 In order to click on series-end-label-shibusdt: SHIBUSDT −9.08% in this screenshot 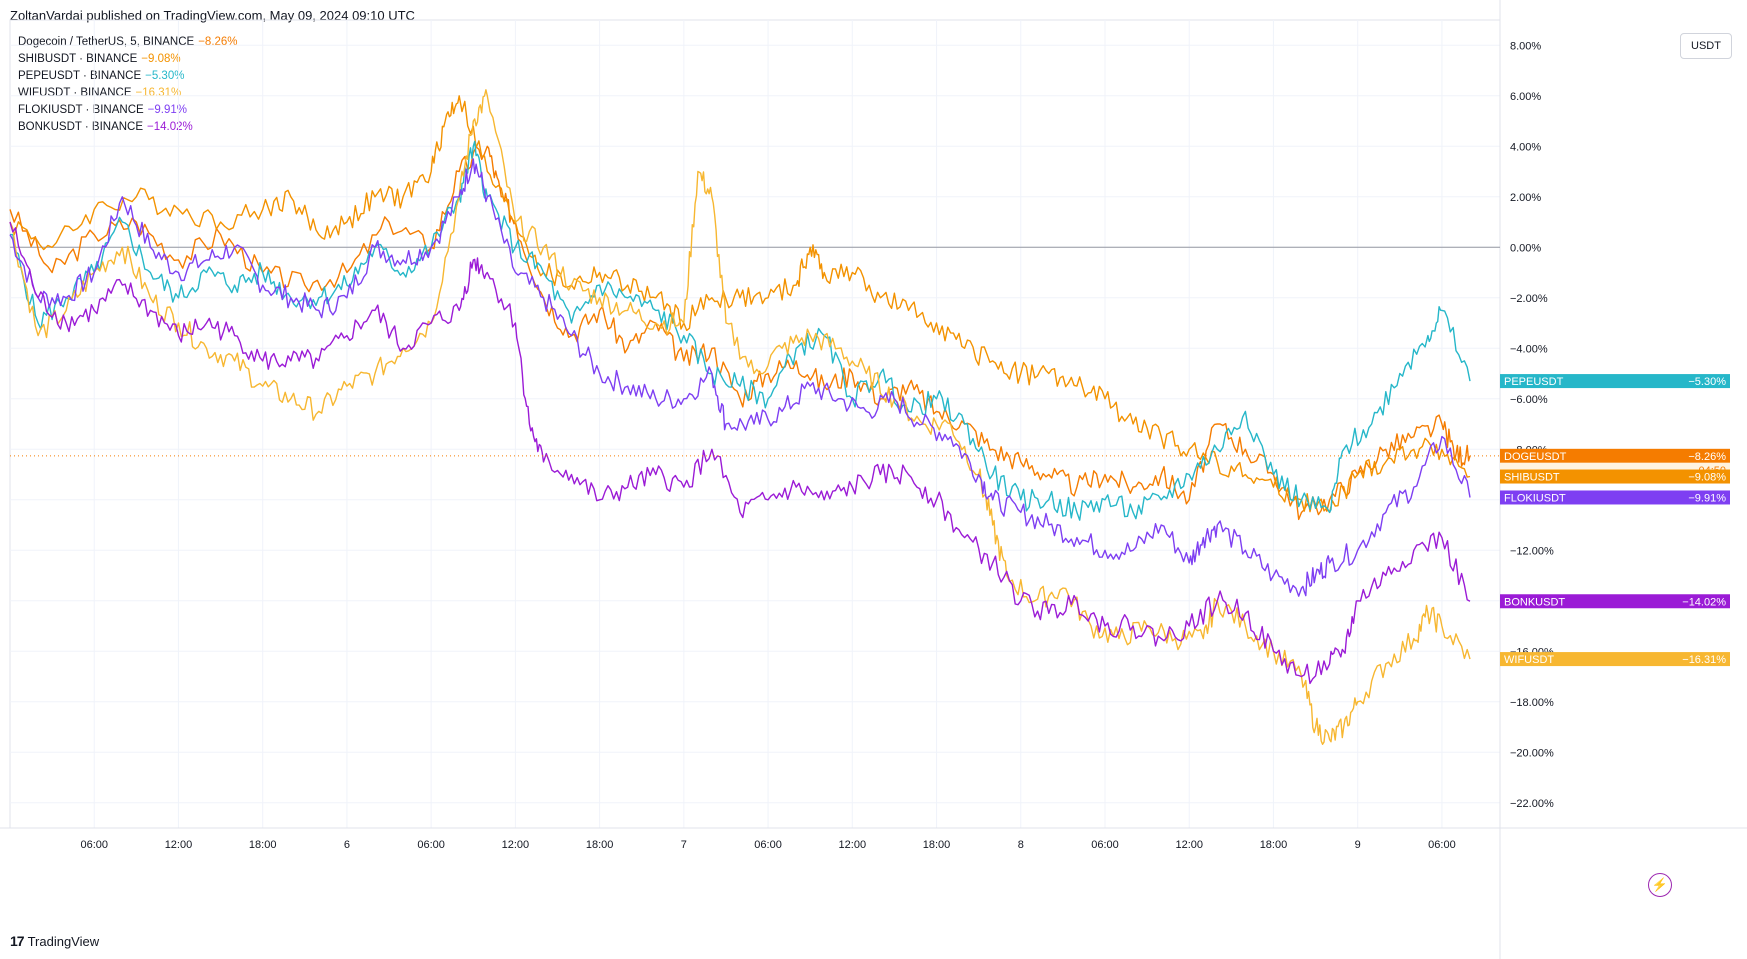, I will do `click(1615, 476)`.